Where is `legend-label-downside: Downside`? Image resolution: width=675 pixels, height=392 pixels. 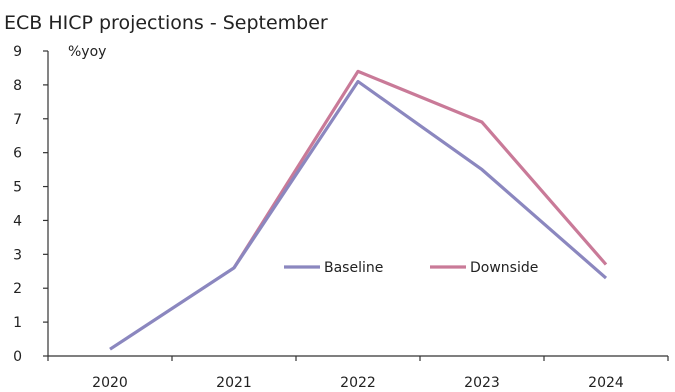
legend-label-downside: Downside is located at coordinates (504, 268).